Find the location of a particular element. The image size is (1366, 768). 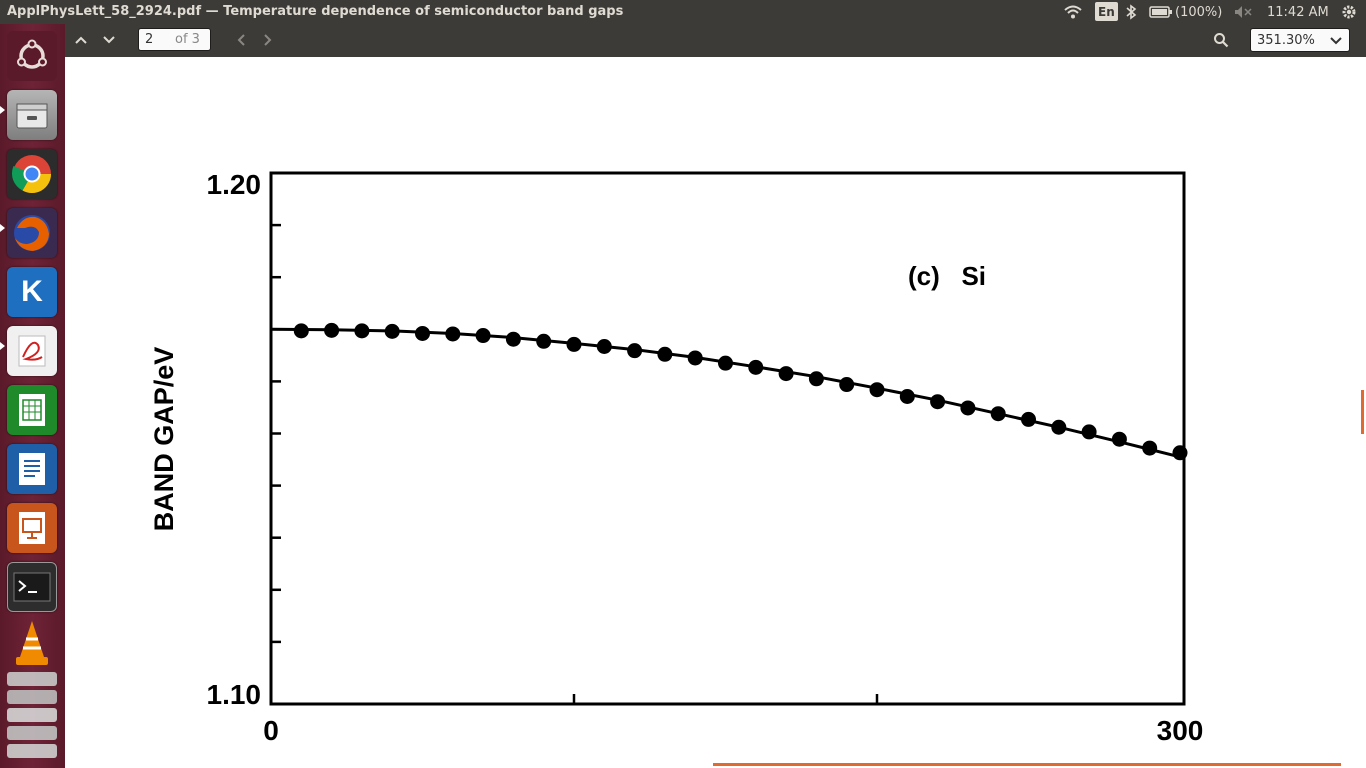

document-viewer-launcher is located at coordinates (32, 351).